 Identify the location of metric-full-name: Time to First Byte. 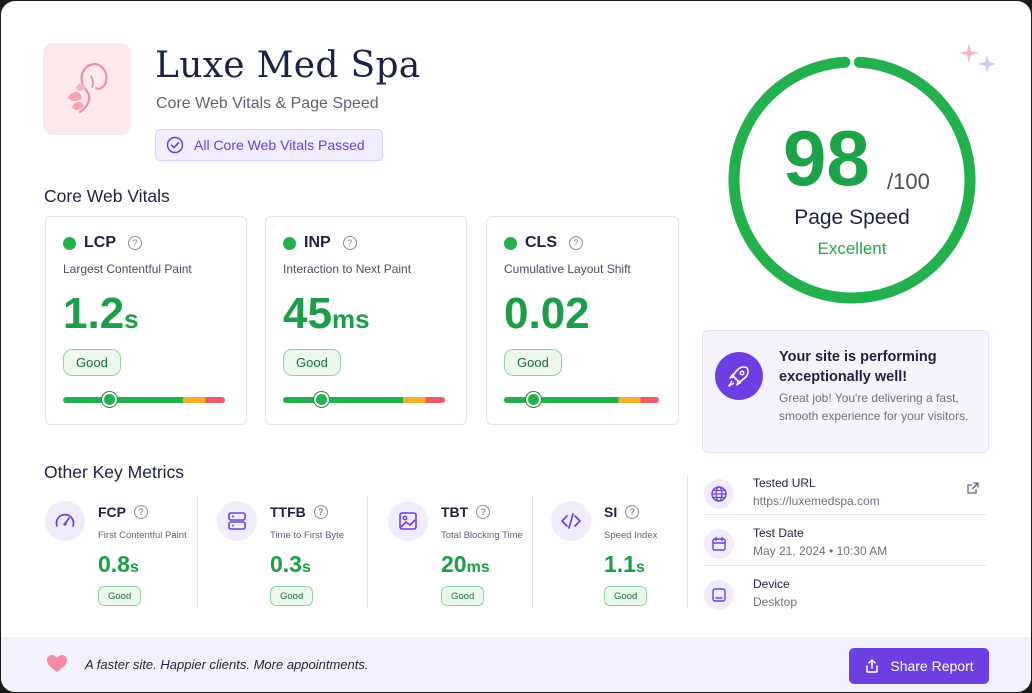
(307, 535).